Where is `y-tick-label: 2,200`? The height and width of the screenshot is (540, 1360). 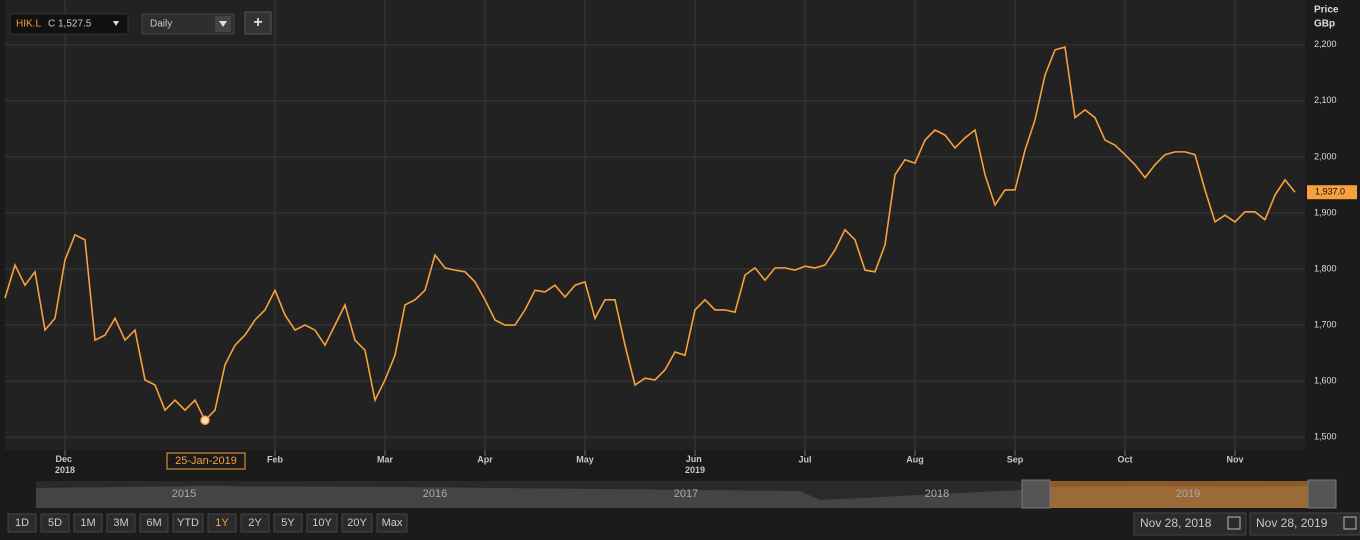 y-tick-label: 2,200 is located at coordinates (1325, 44).